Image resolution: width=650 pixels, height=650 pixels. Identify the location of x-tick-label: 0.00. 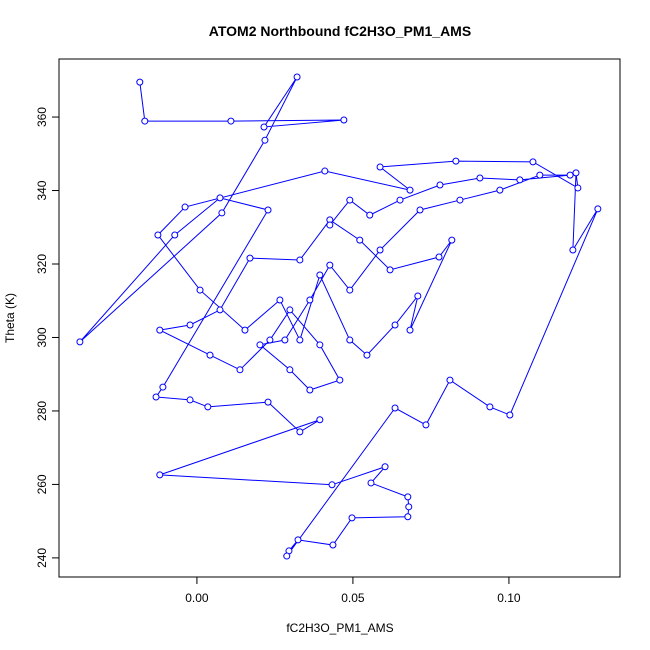
(197, 598).